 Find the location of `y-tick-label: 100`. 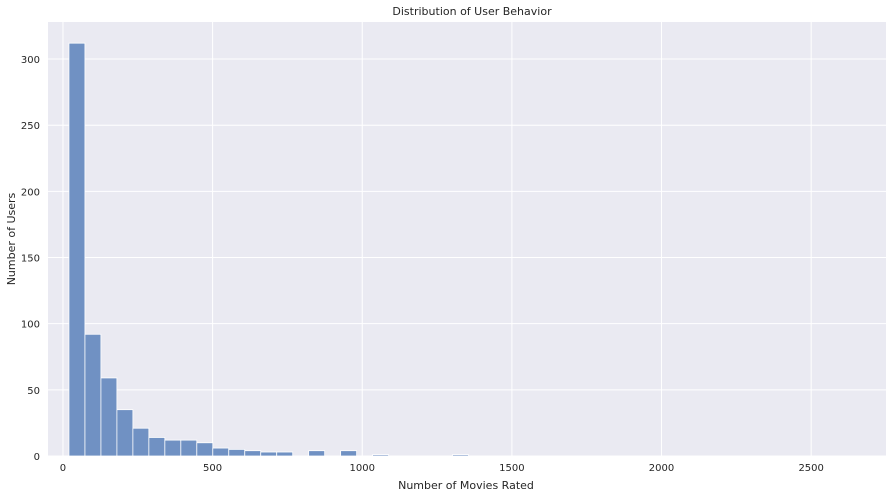

y-tick-label: 100 is located at coordinates (30, 325).